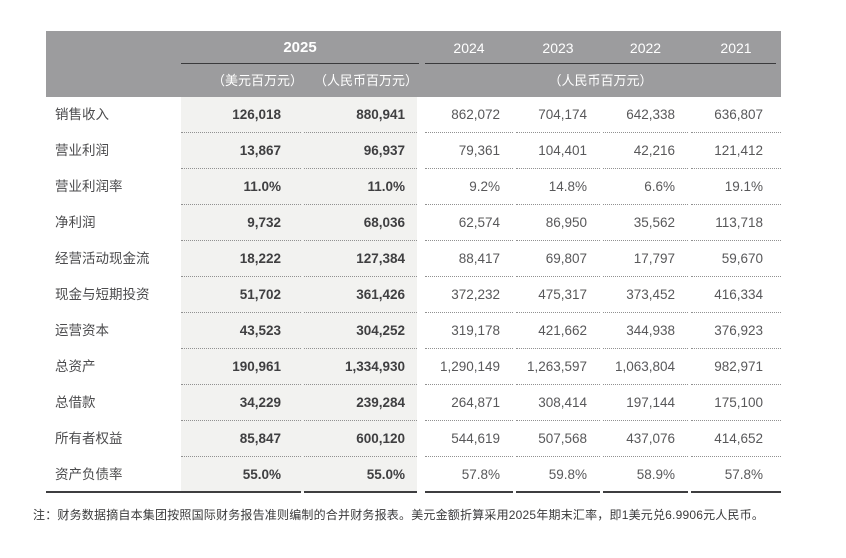 This screenshot has height=558, width=846. Describe the element at coordinates (360, 115) in the screenshot. I see `value-2025-rmb: 880,941` at that location.